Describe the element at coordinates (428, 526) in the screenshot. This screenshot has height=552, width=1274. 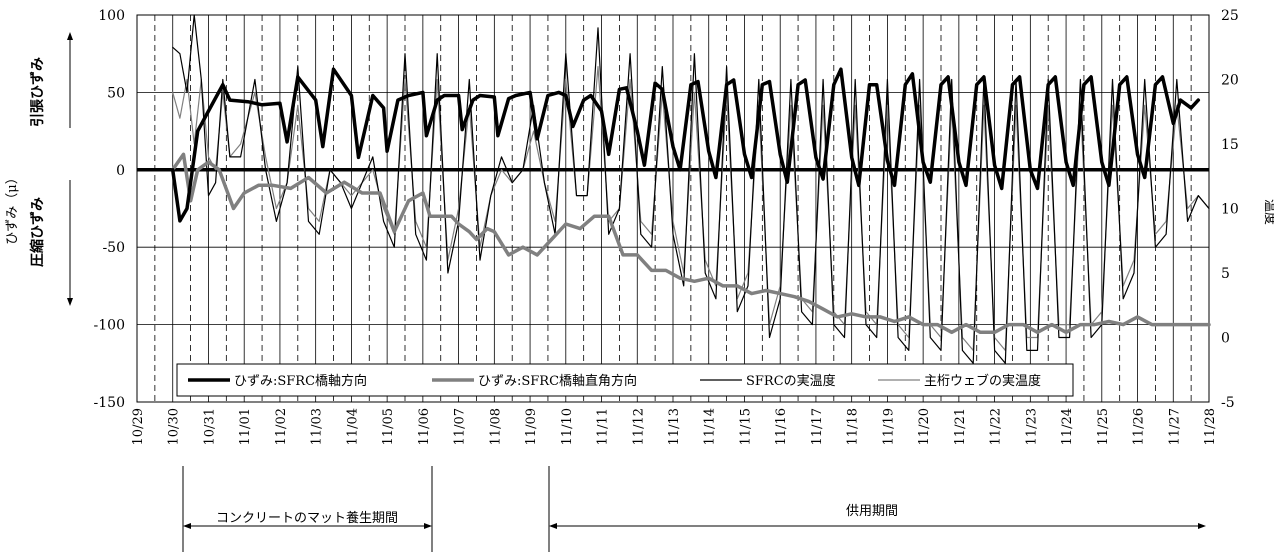
I see `cure-period-arrowhead-right` at that location.